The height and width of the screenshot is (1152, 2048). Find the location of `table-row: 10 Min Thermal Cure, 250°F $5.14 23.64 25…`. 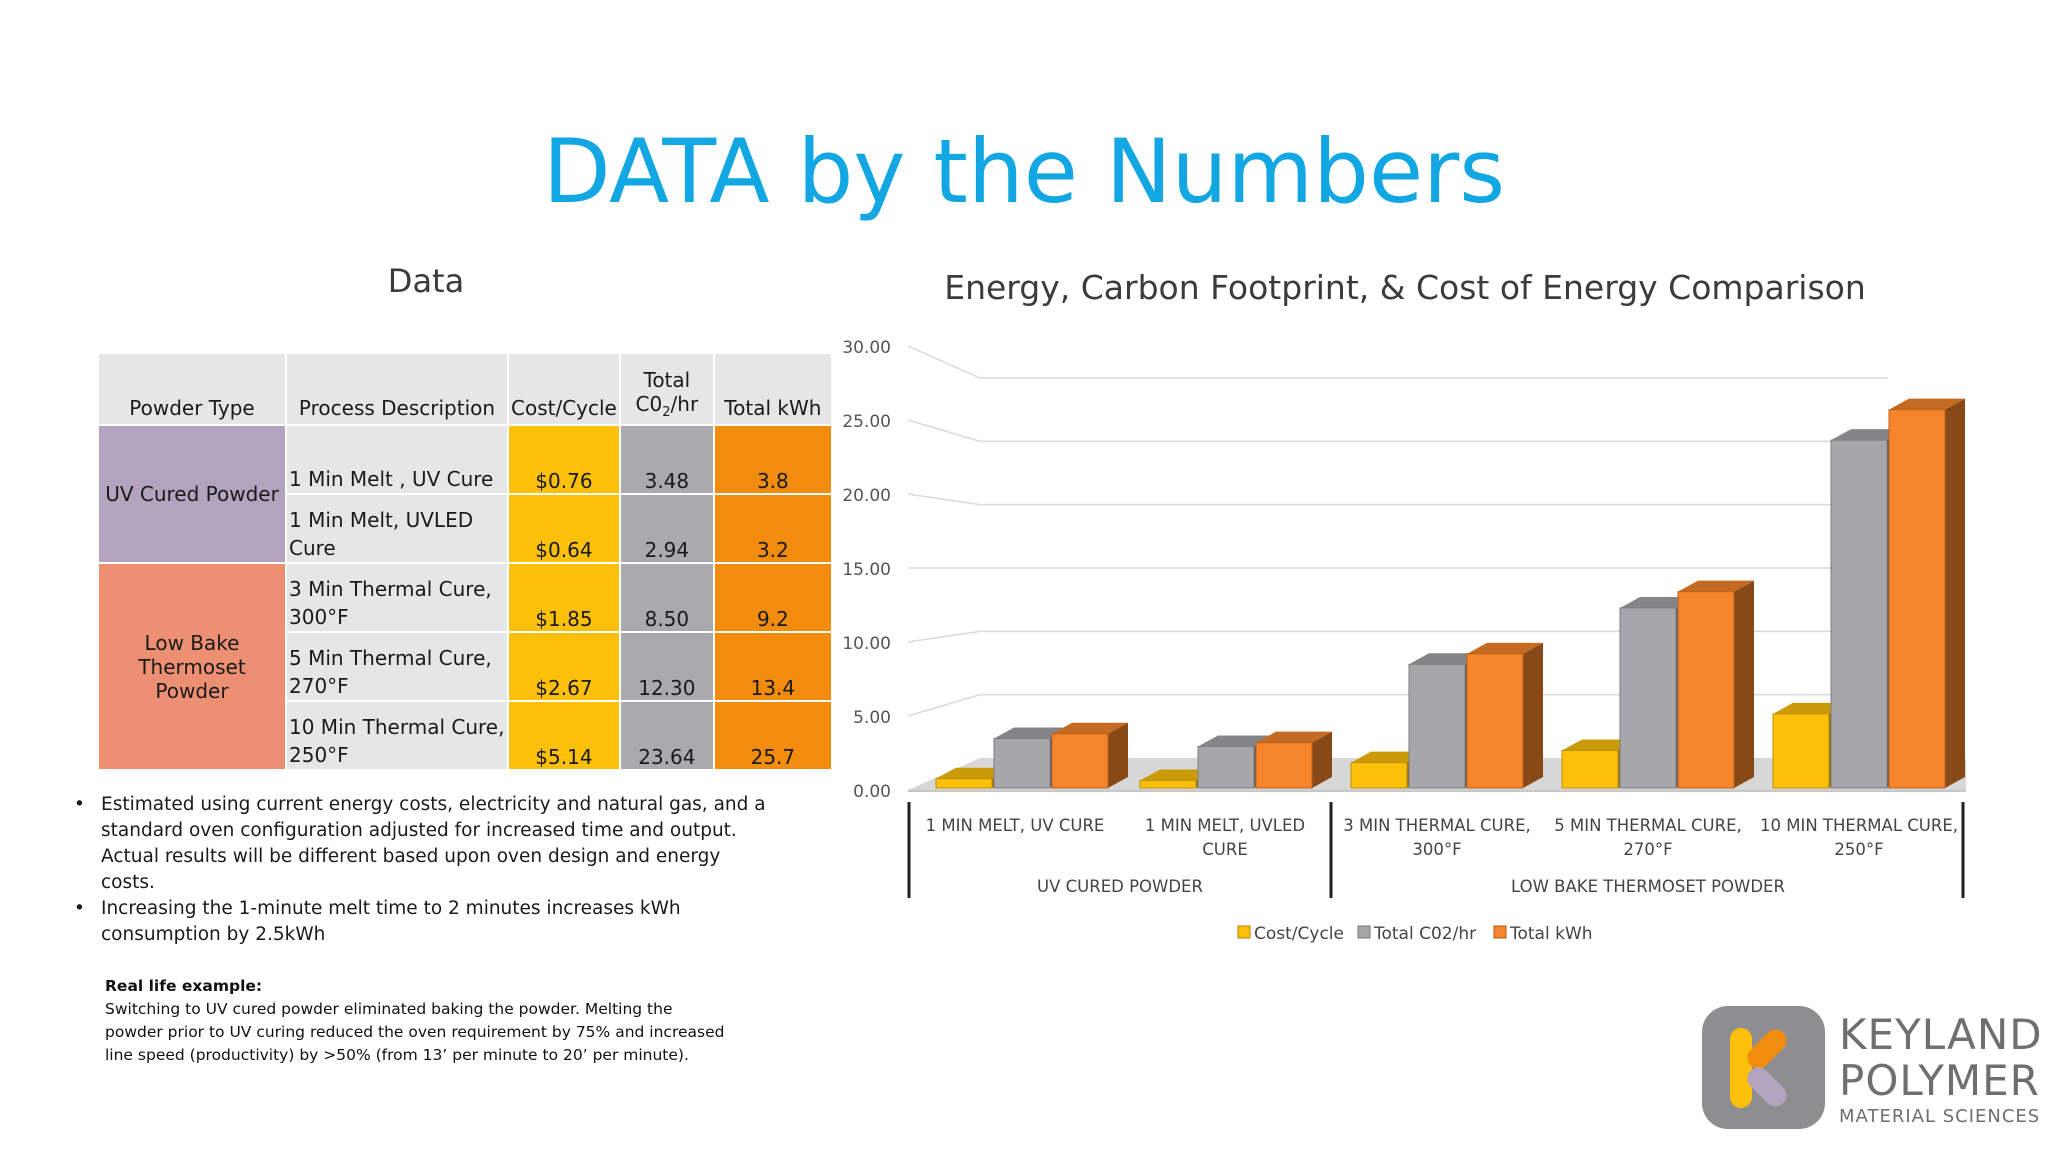

table-row: 10 Min Thermal Cure, 250°F $5.14 23.64 25… is located at coordinates (465, 735).